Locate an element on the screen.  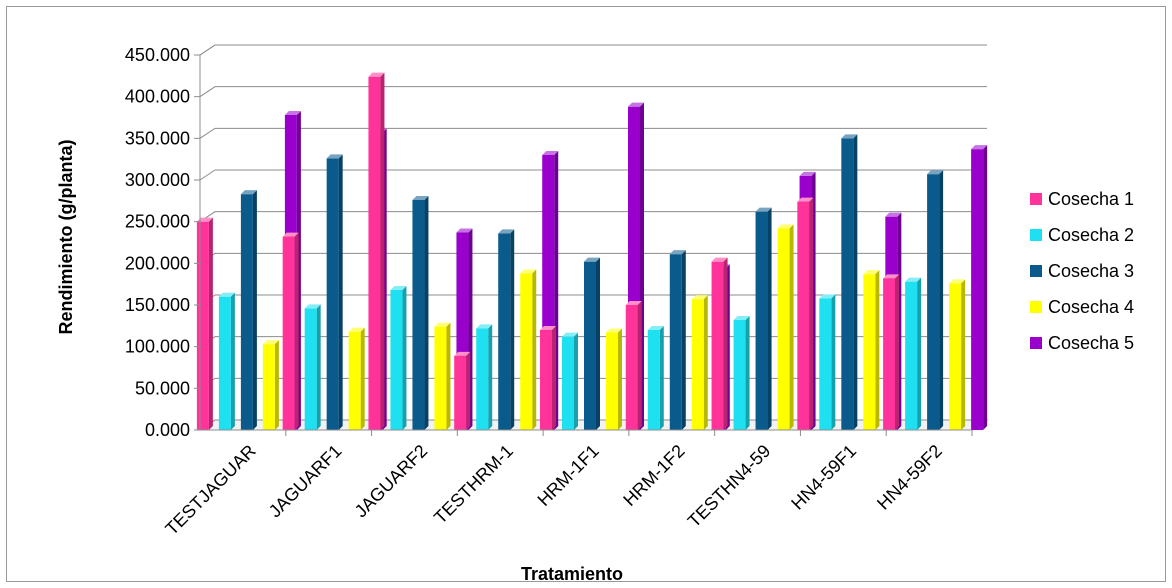
y-axis-title: Rendimiento (g/planta) is located at coordinates (66, 237).